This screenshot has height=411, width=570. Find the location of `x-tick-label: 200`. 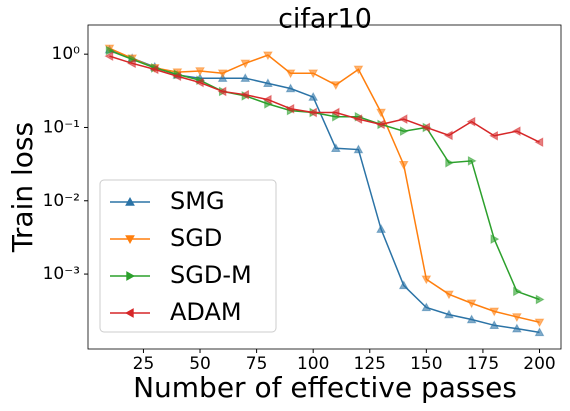

x-tick-label: 200 is located at coordinates (539, 364).